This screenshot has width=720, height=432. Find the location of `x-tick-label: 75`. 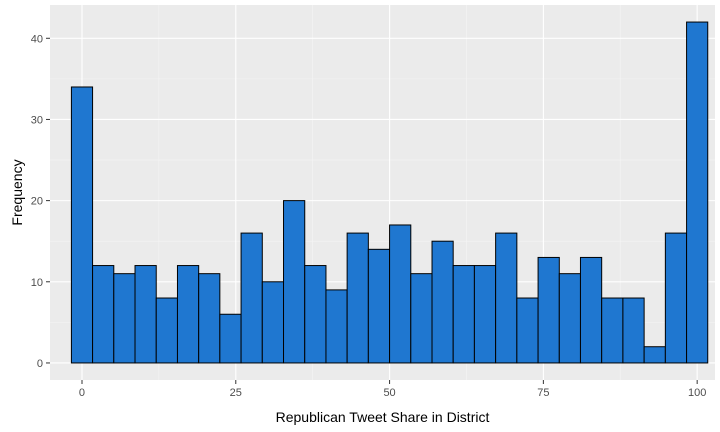

x-tick-label: 75 is located at coordinates (543, 393).